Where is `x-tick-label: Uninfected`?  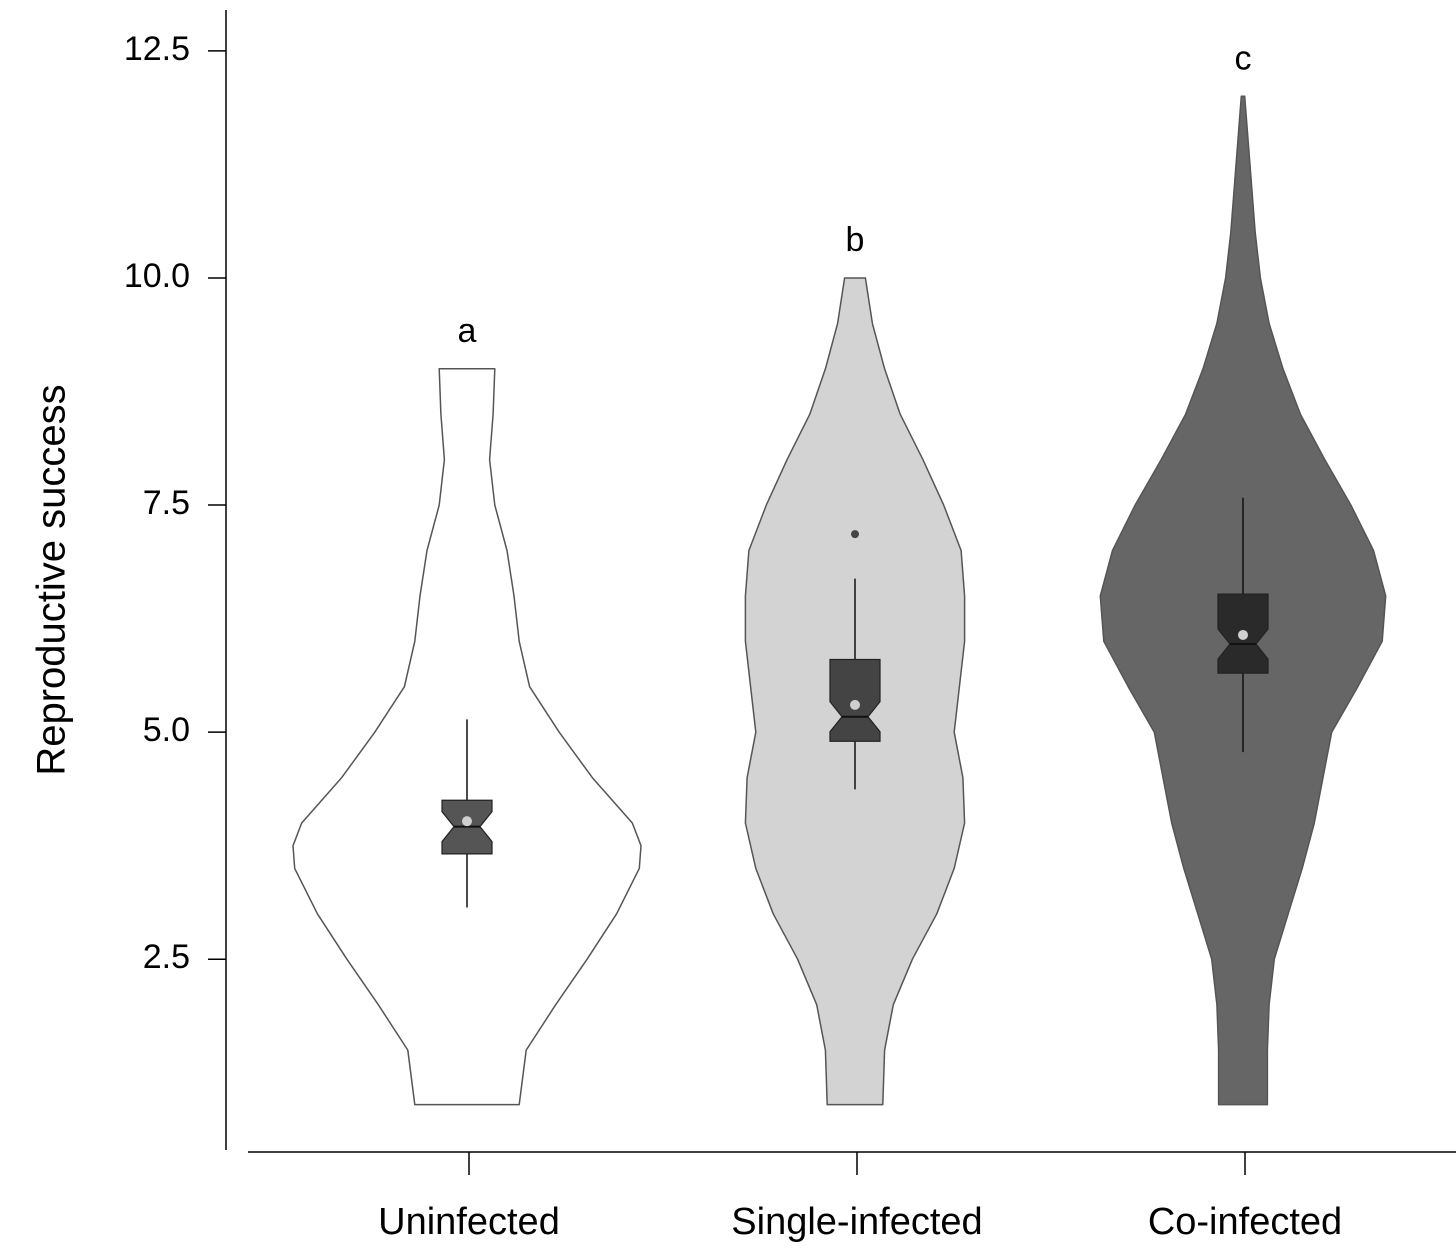 x-tick-label: Uninfected is located at coordinates (469, 1222).